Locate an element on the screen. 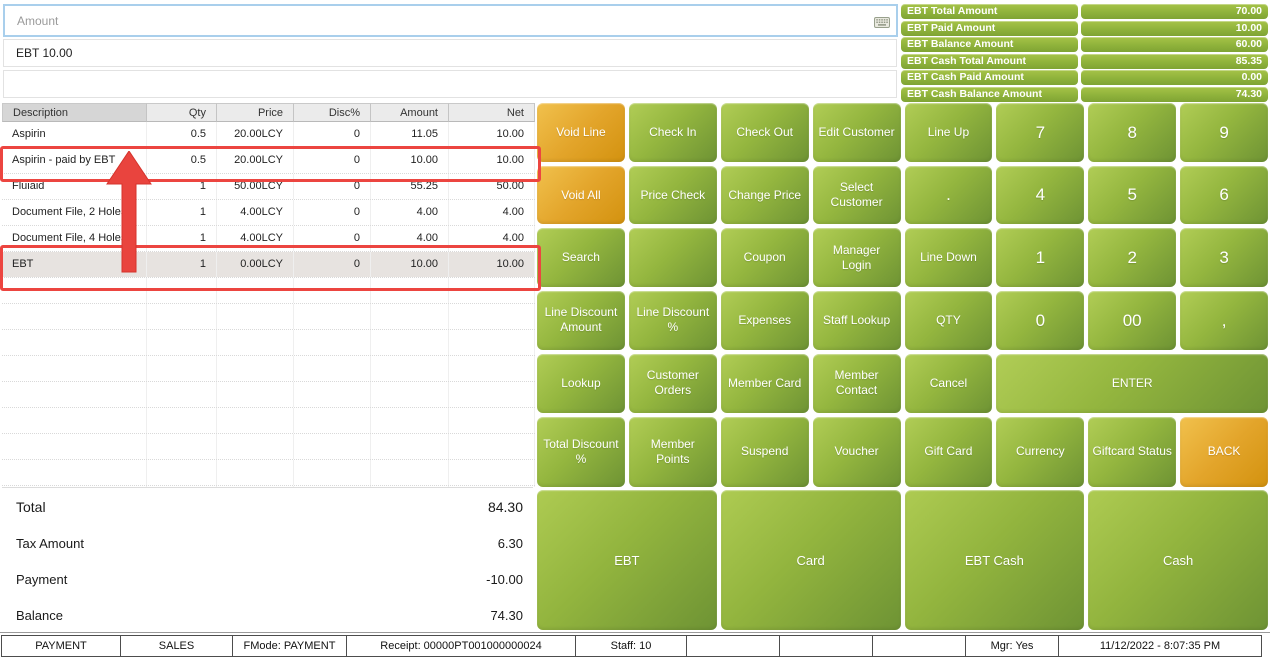 Image resolution: width=1270 pixels, height=664 pixels. pay-ebt-cash: EBT Cash is located at coordinates (994, 560).